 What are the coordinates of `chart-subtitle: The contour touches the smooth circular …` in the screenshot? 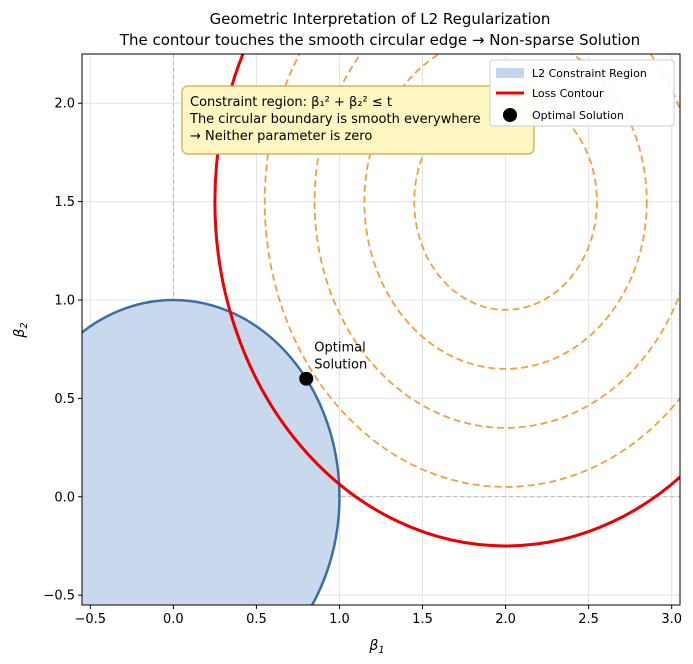 It's located at (379, 40).